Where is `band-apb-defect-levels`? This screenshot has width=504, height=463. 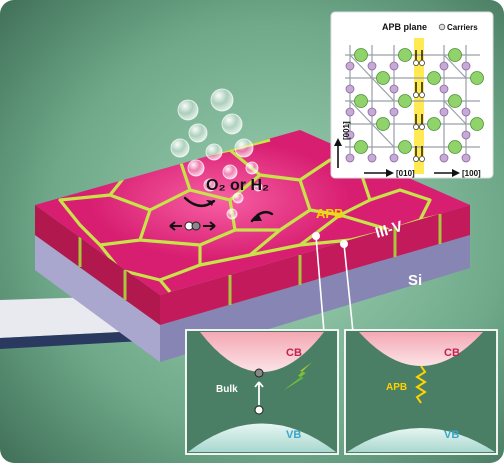
band-apb-defect-levels is located at coordinates (421, 384).